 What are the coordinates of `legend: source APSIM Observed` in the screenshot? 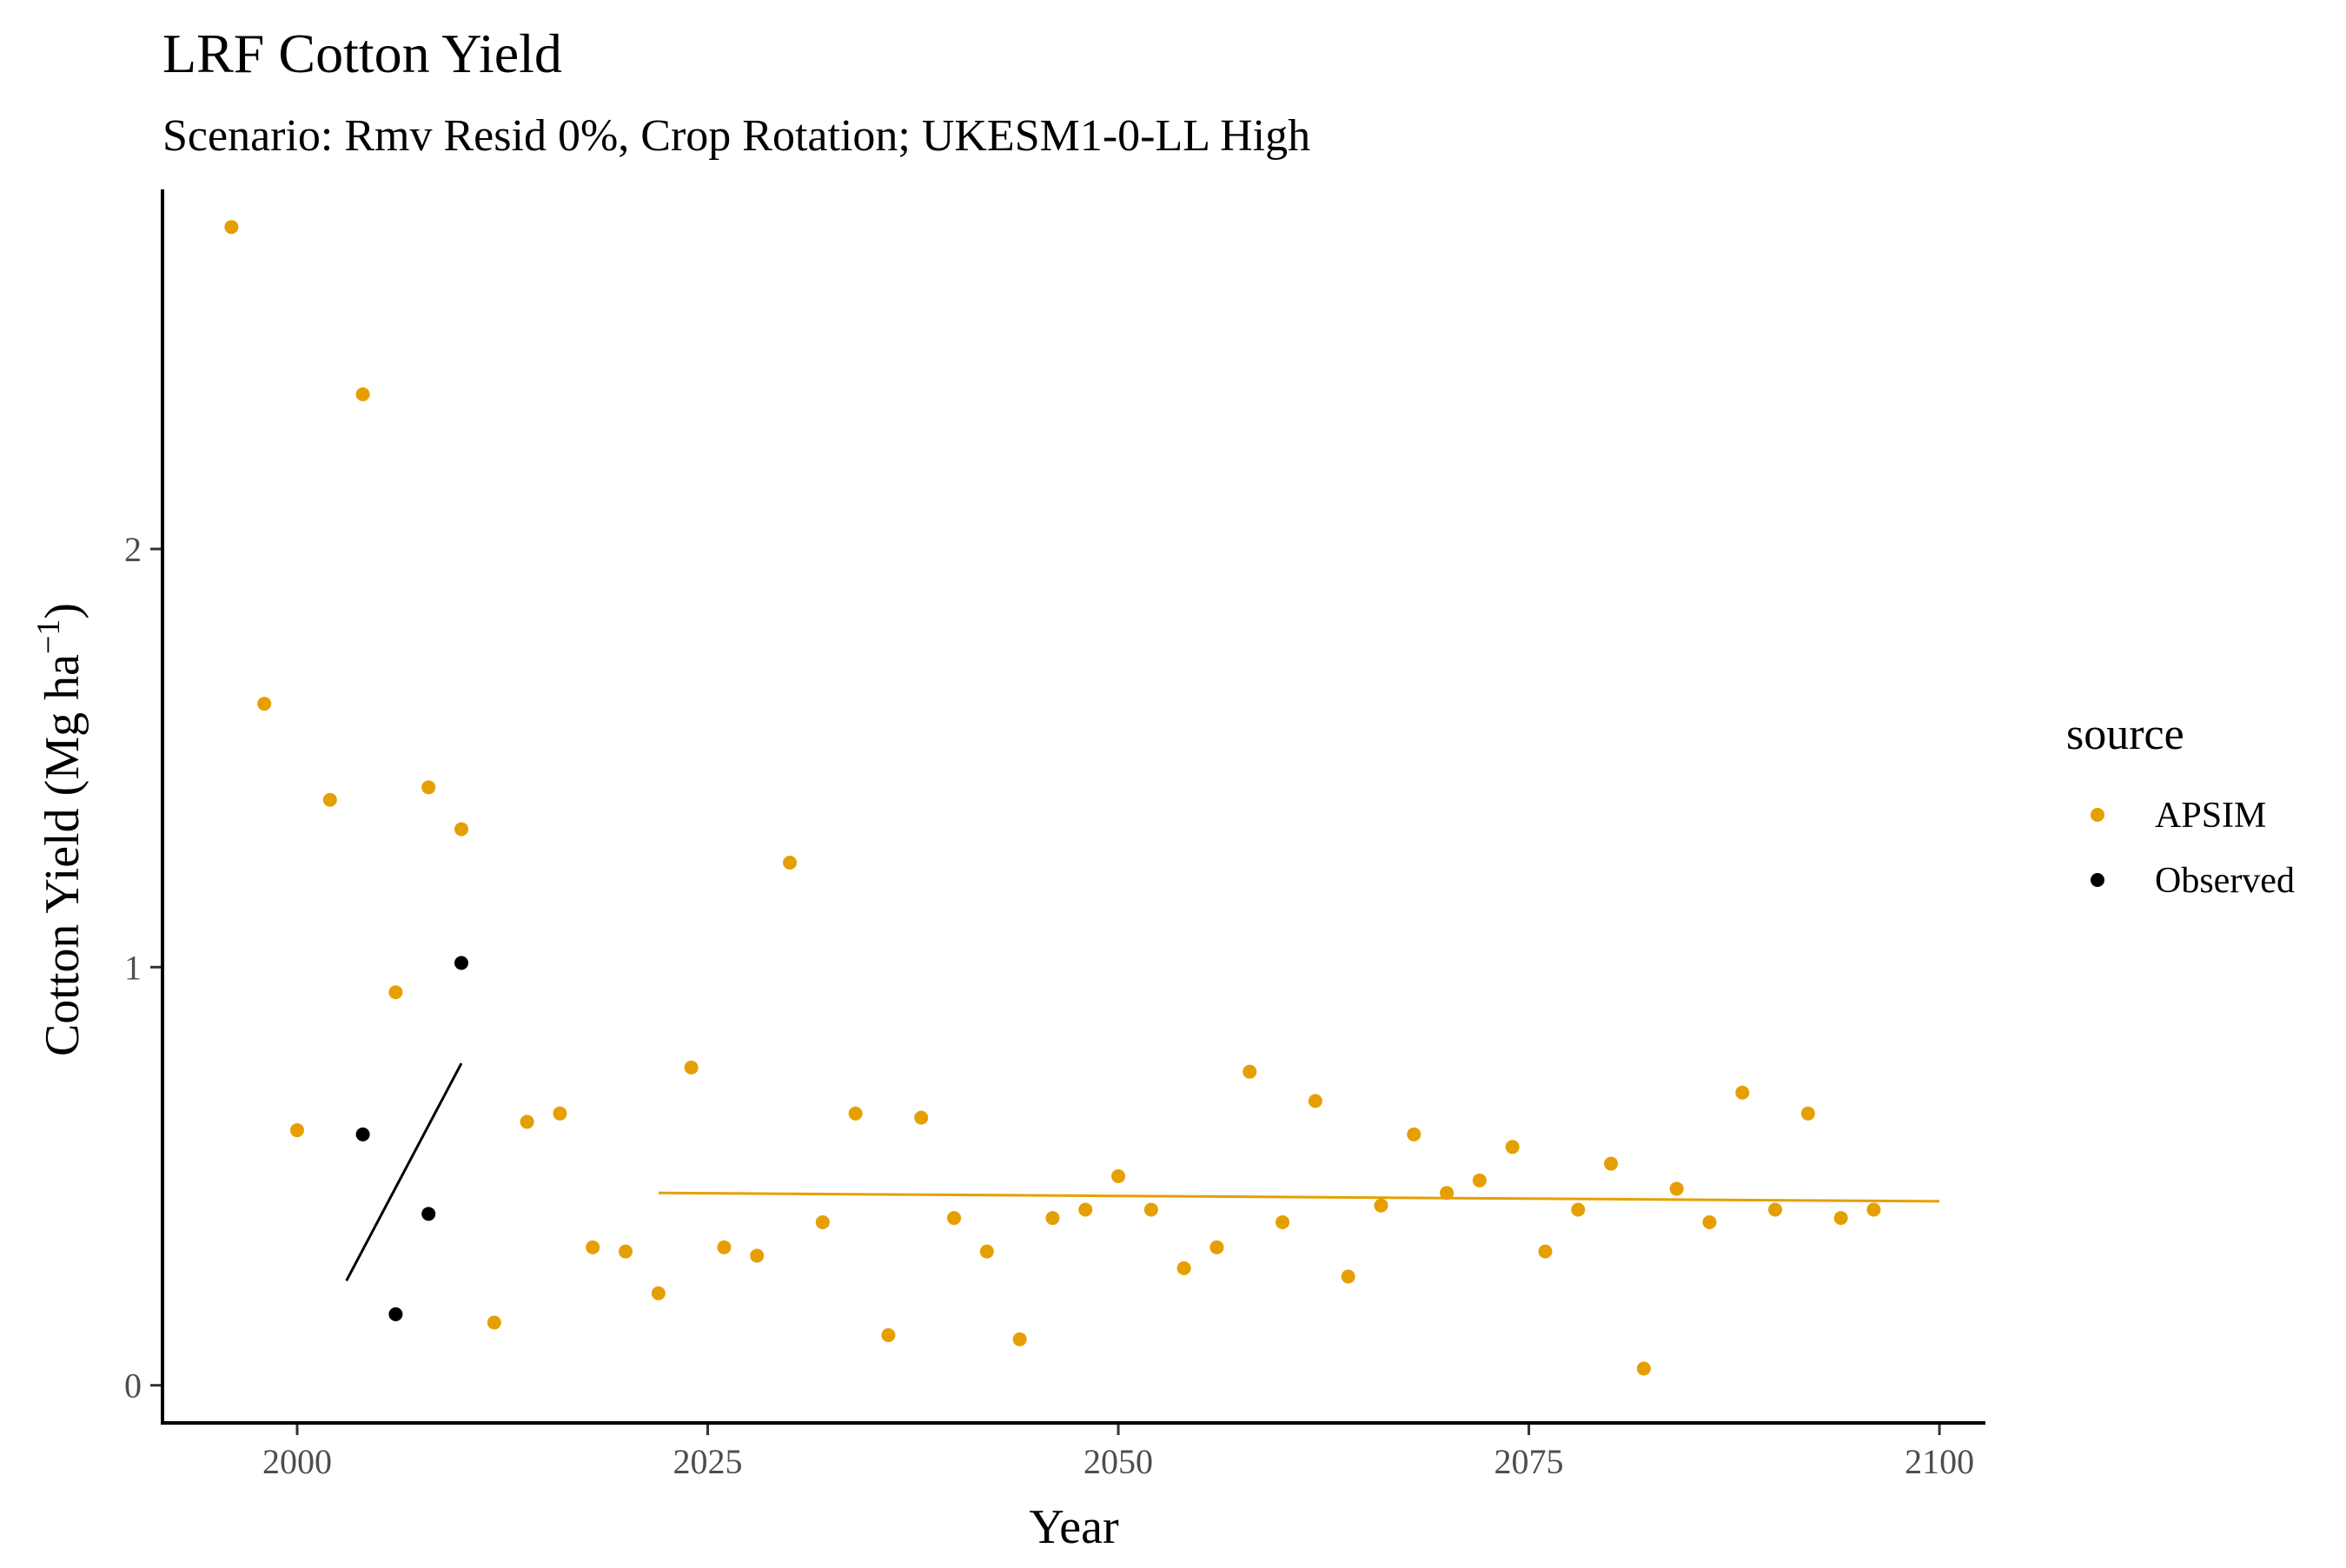 It's located at (2180, 805).